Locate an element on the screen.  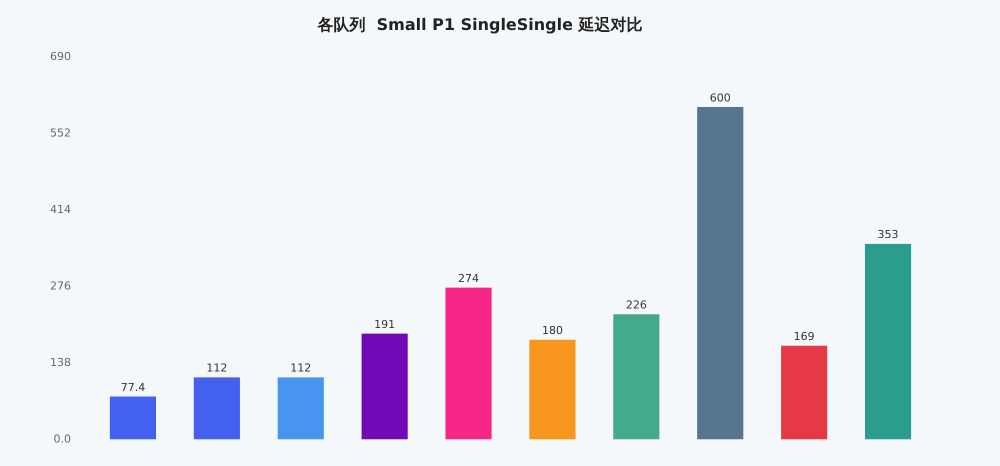
y-tick-label: 414 is located at coordinates (60, 209).